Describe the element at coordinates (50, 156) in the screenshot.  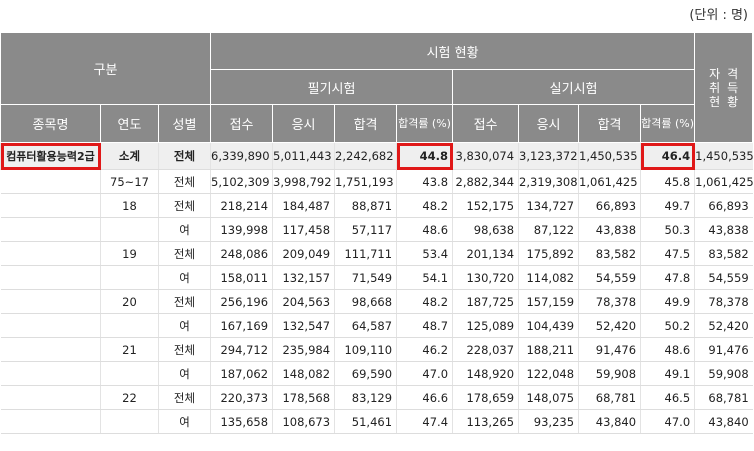
I see `item-name-cell: 컴퓨터활용능력2급` at that location.